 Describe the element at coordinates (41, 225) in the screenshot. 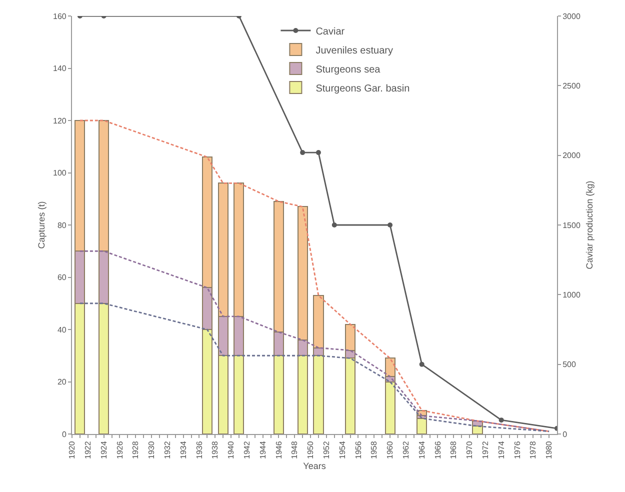

I see `y-axis-title: Captures (t)` at that location.